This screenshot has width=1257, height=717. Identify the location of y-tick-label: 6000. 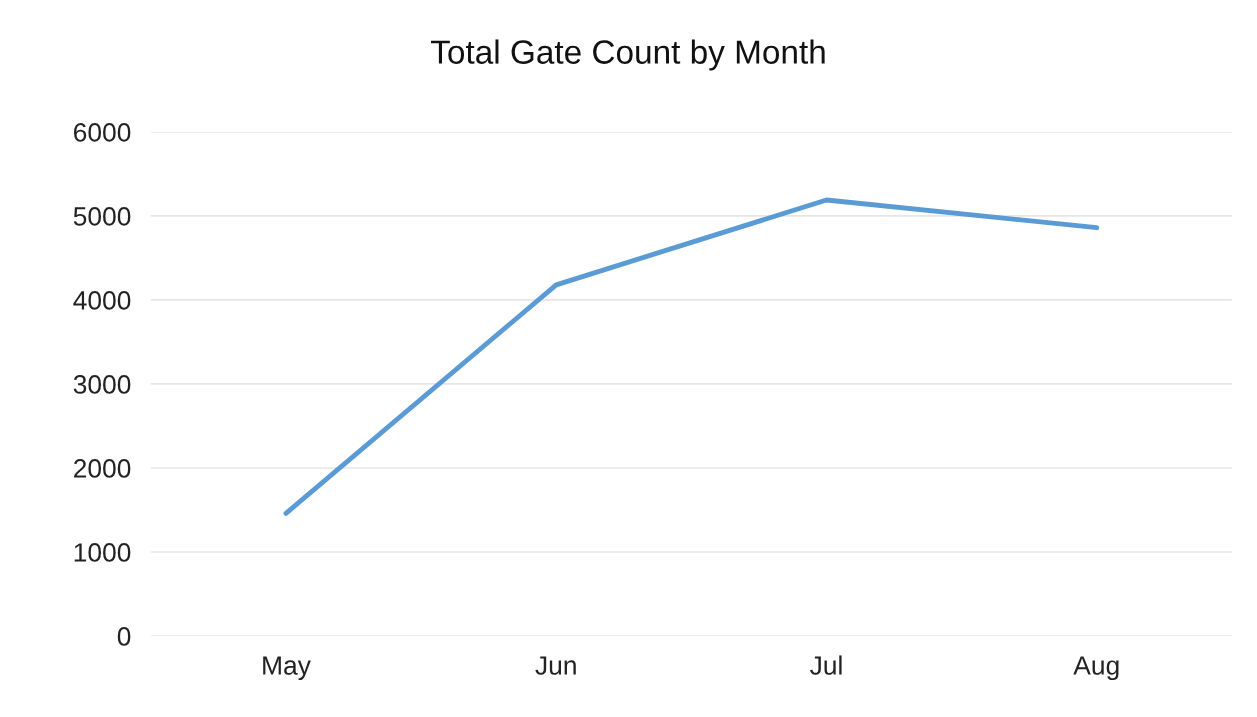
(102, 132).